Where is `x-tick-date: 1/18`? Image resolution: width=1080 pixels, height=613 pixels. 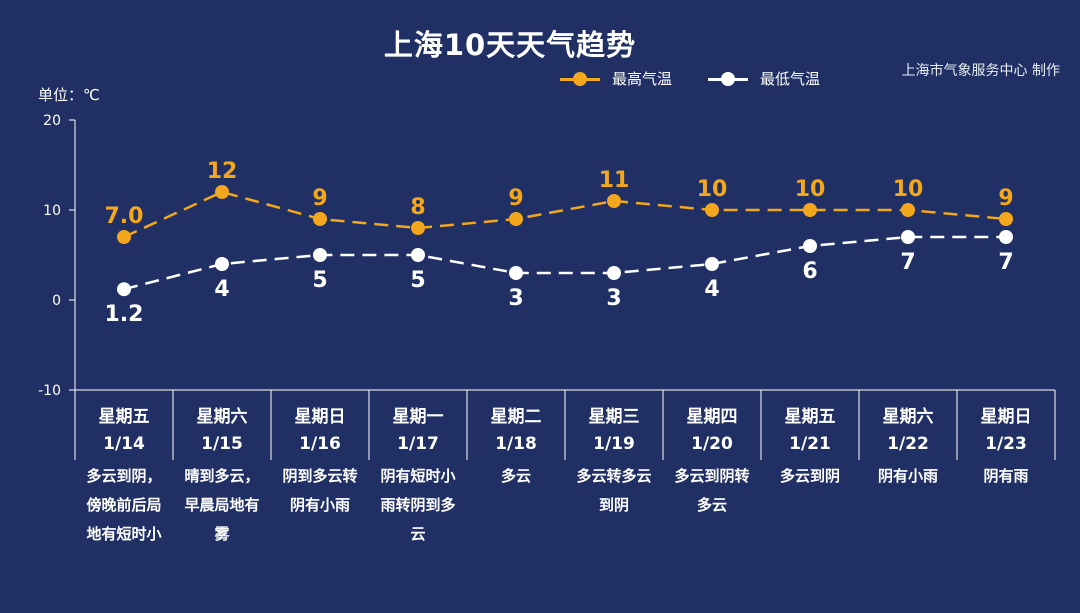 x-tick-date: 1/18 is located at coordinates (516, 444).